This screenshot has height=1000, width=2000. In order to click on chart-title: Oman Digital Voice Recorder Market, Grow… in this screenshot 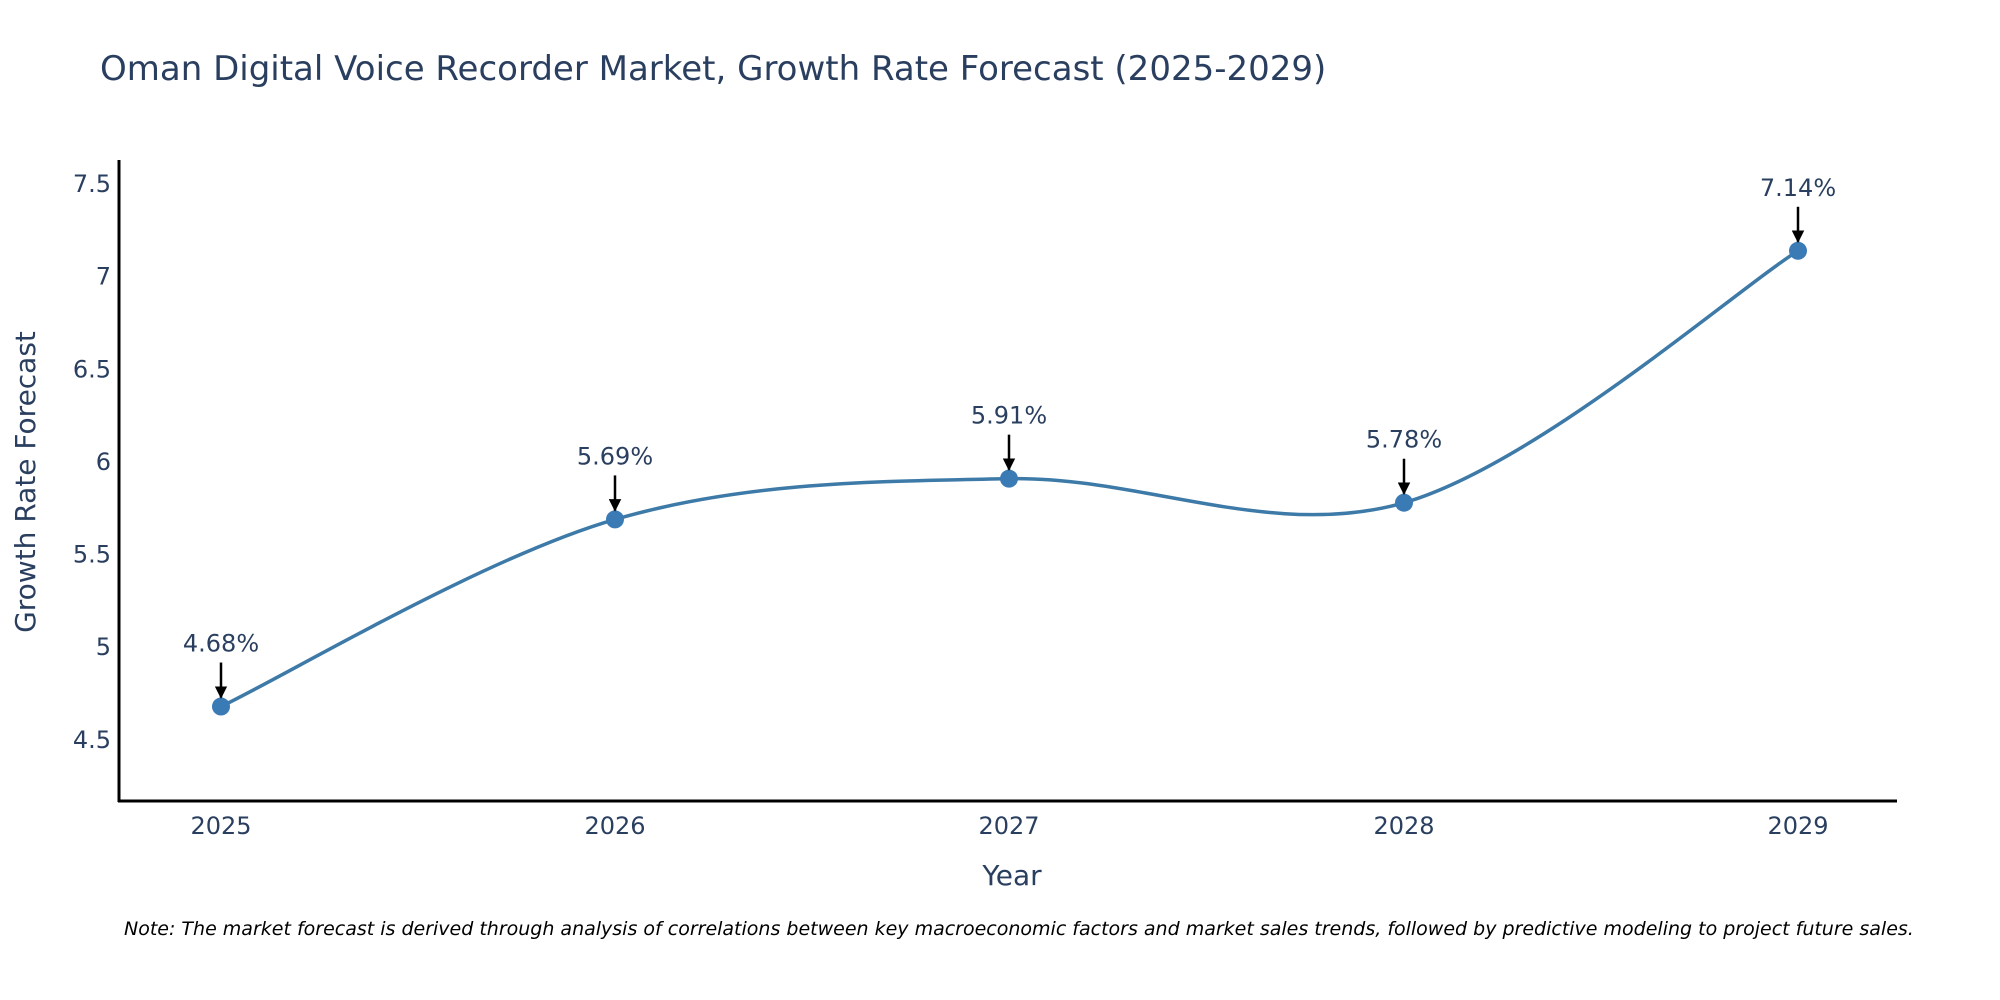, I will do `click(713, 69)`.